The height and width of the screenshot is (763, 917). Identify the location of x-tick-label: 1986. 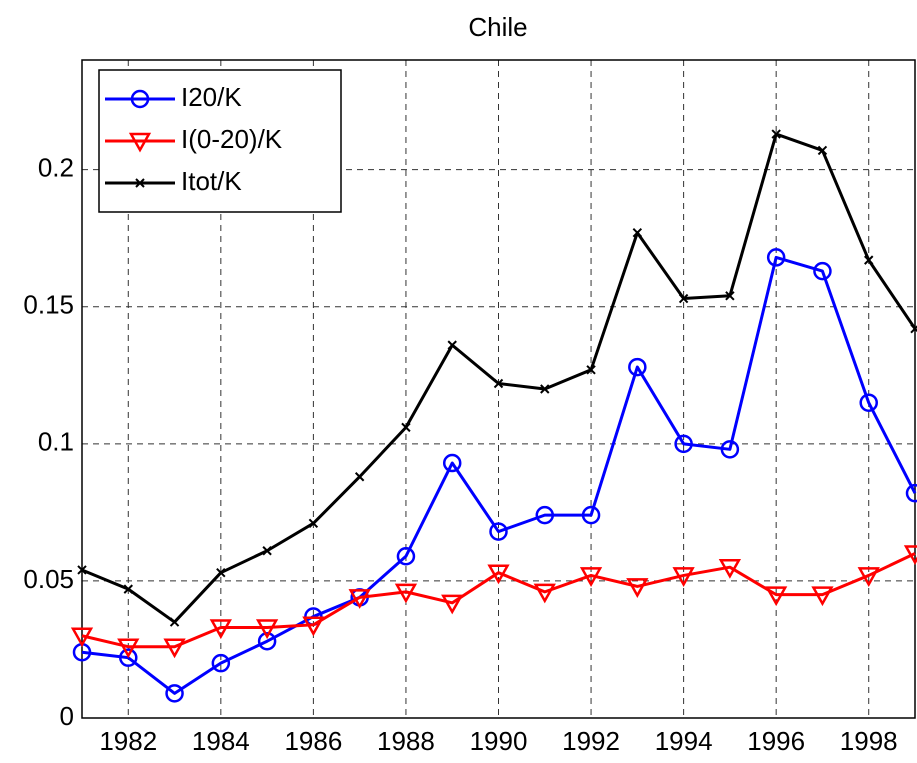
(313, 741).